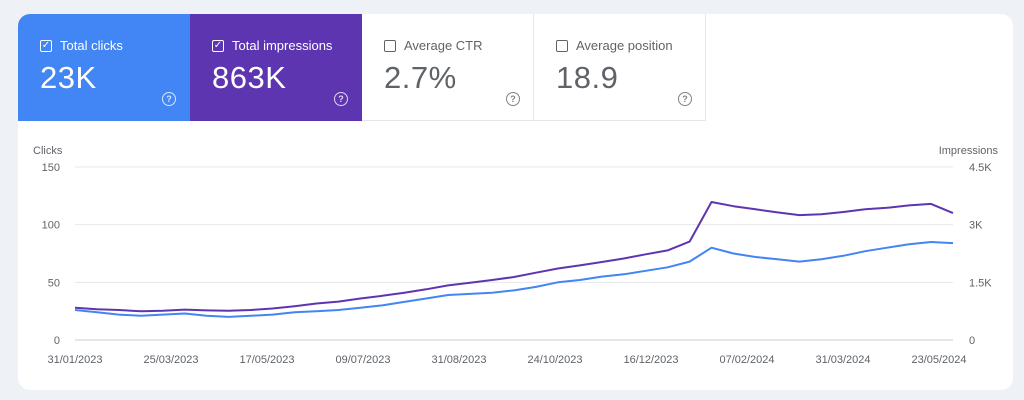  What do you see at coordinates (170, 360) in the screenshot?
I see `x-tick-label: 25/03/2023` at bounding box center [170, 360].